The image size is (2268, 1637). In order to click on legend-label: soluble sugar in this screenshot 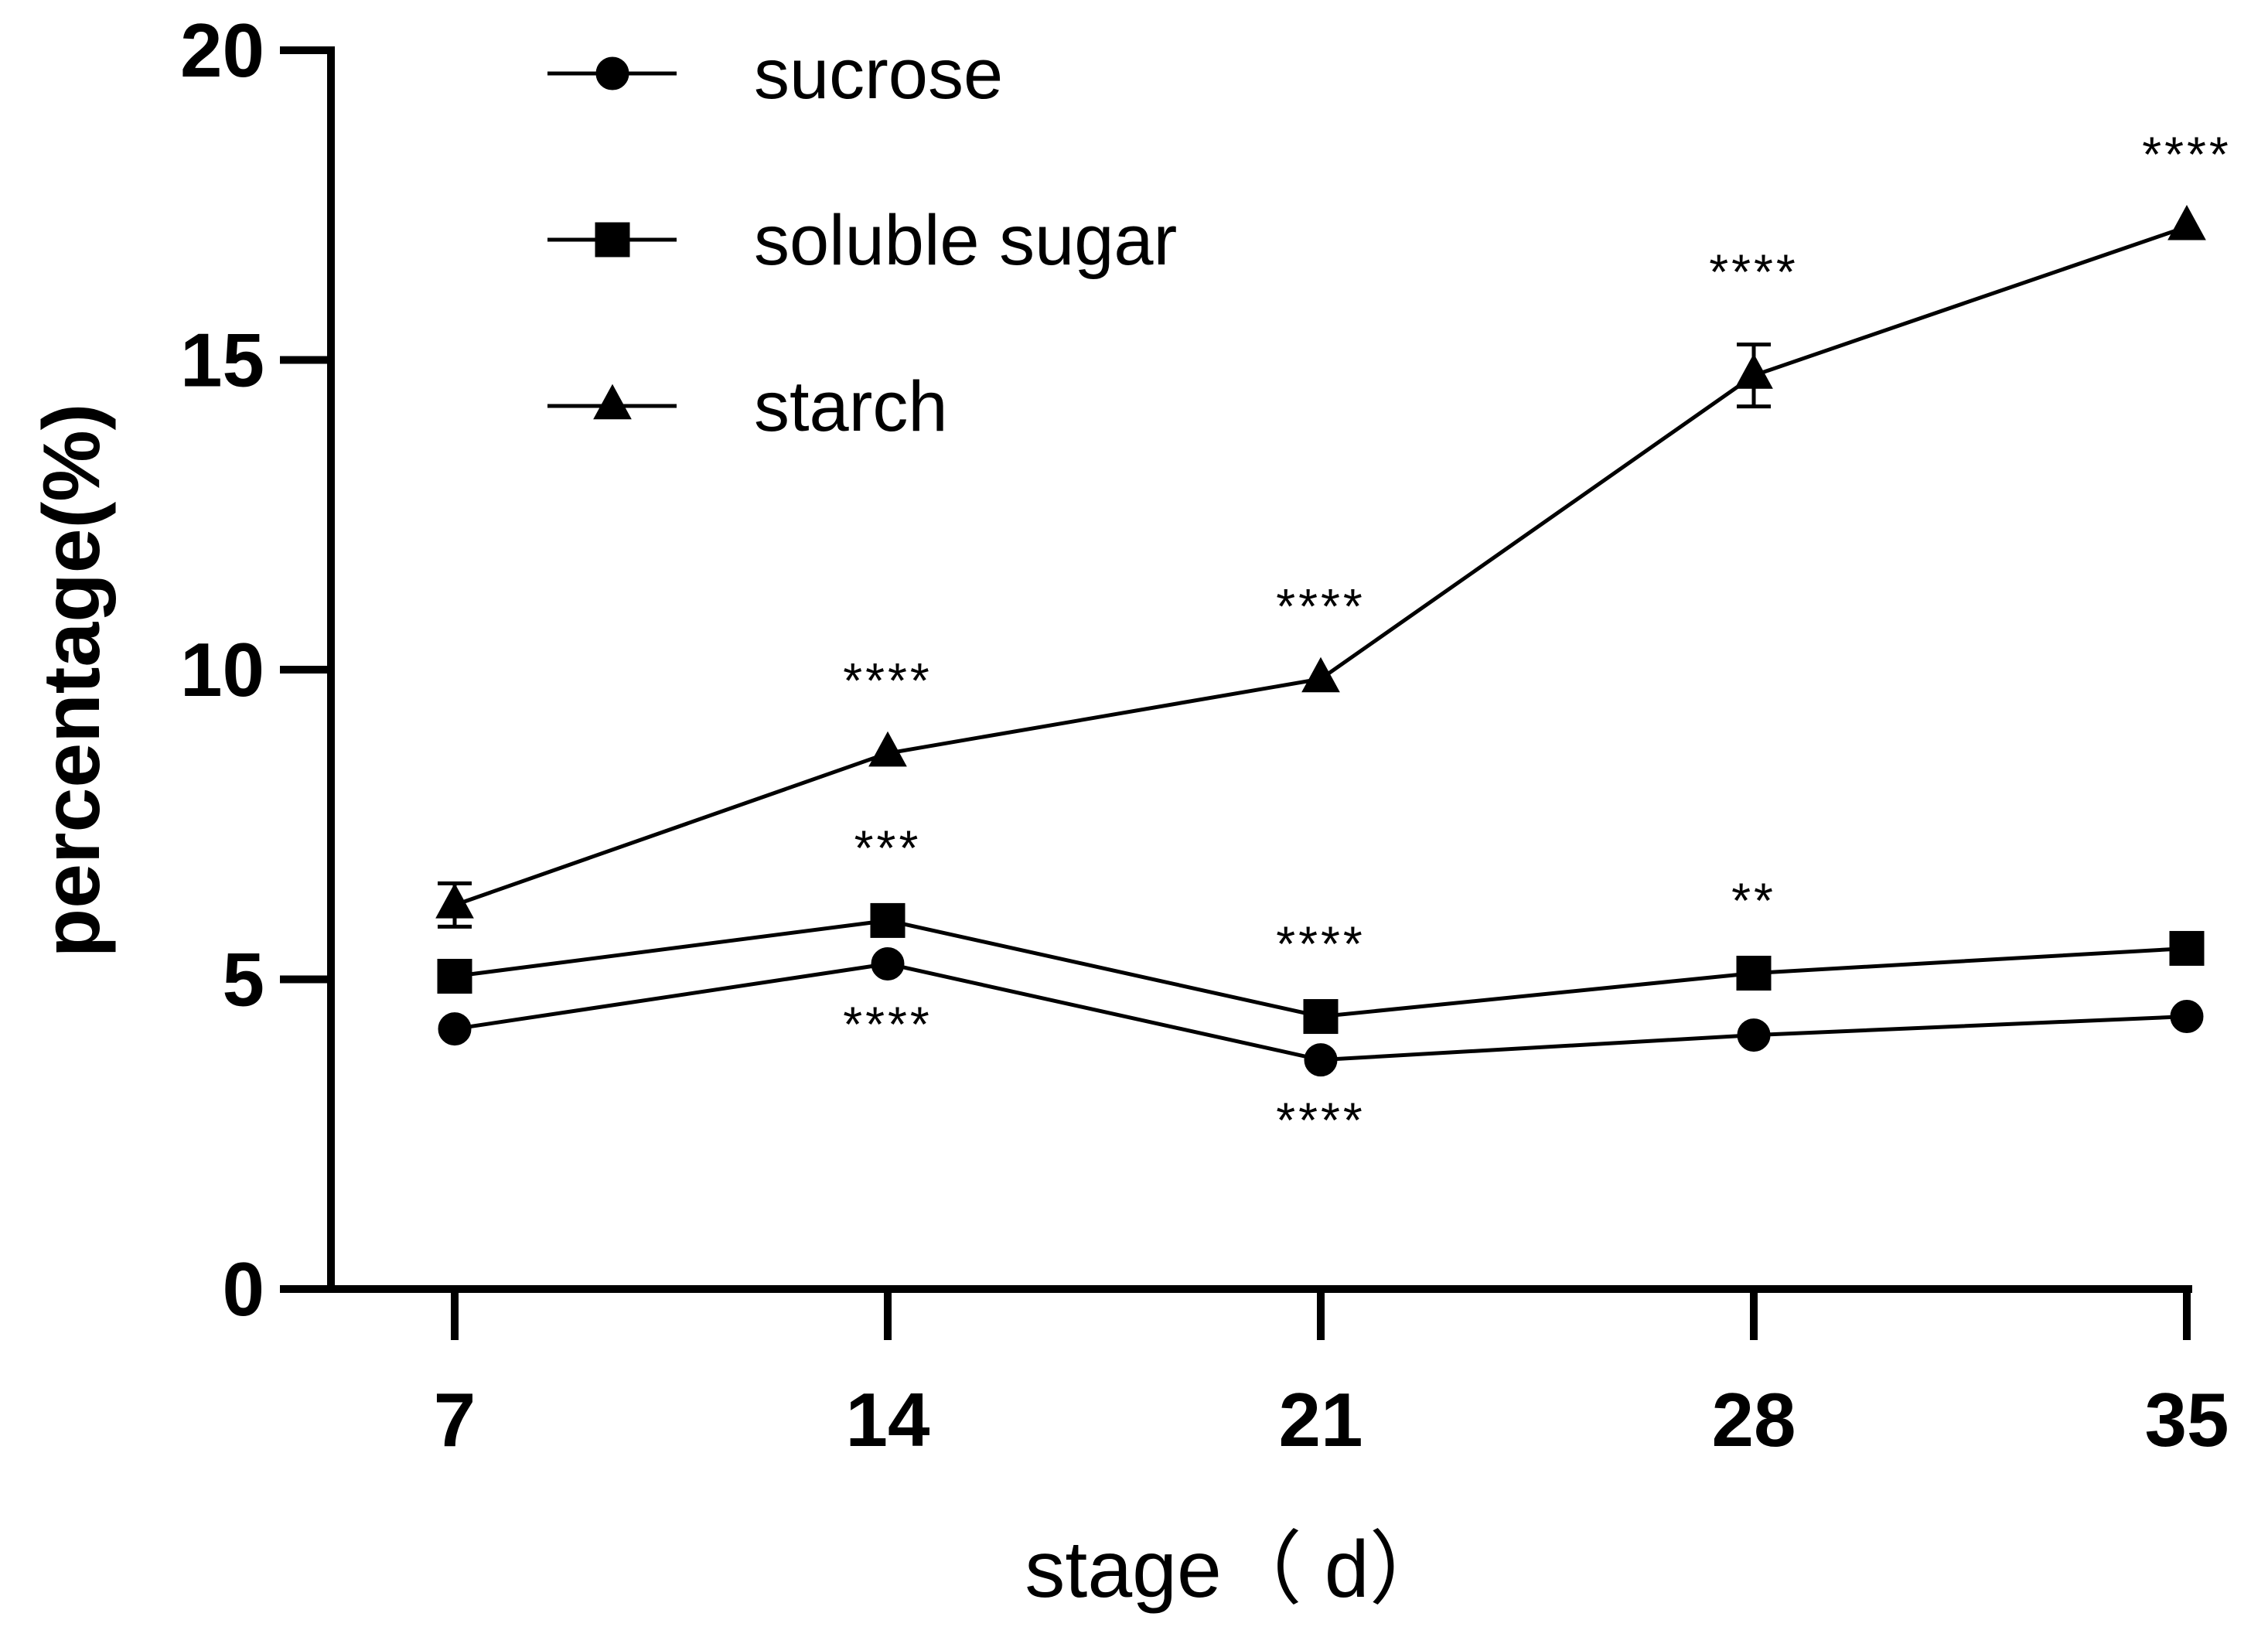, I will do `click(965, 240)`.